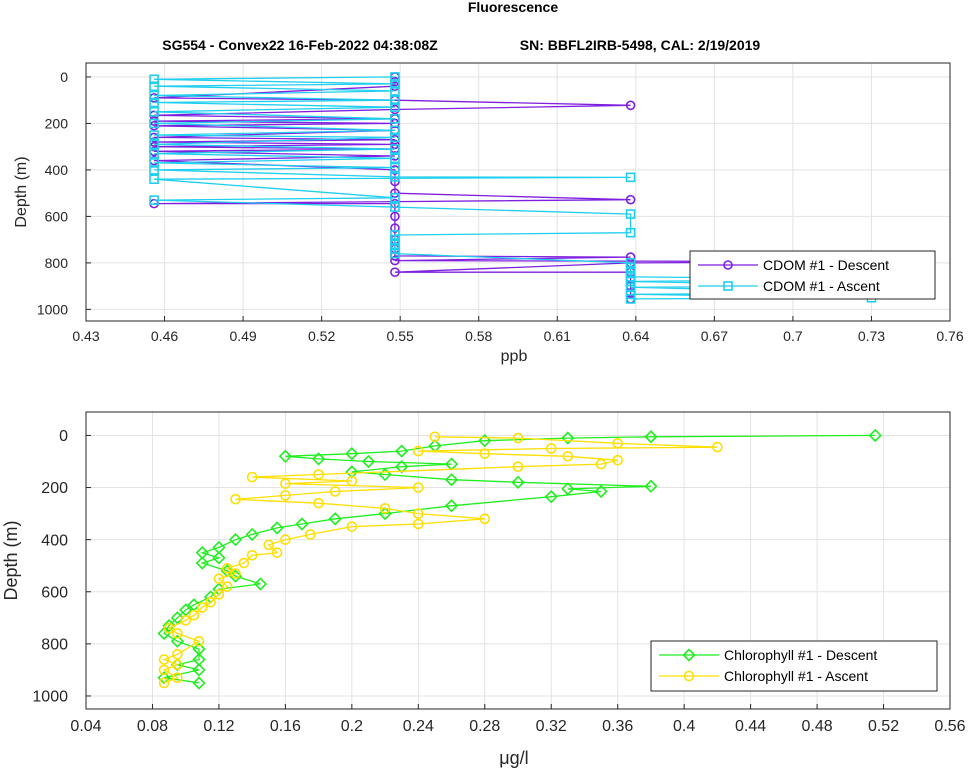  Describe the element at coordinates (513, 7) in the screenshot. I see `figure-title: Fluorescence` at that location.